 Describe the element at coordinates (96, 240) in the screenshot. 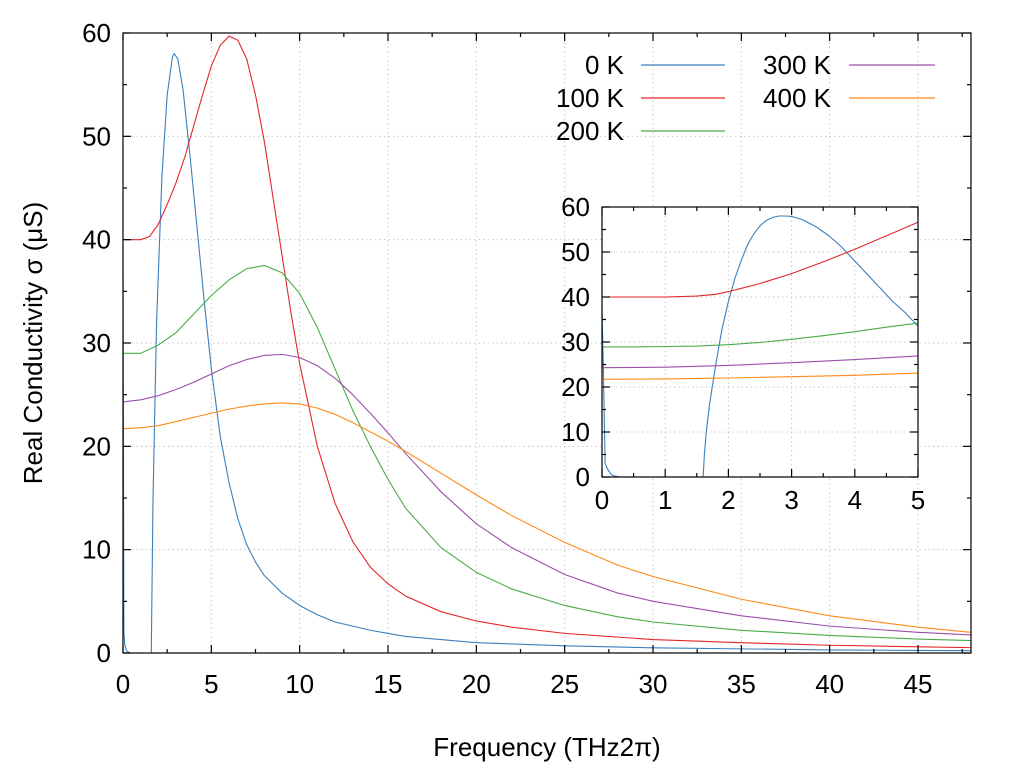

I see `main-y-tick-label: 40` at that location.